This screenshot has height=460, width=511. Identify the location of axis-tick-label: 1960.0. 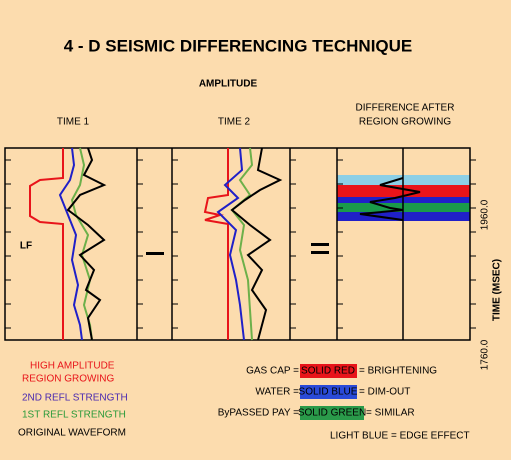
(485, 214).